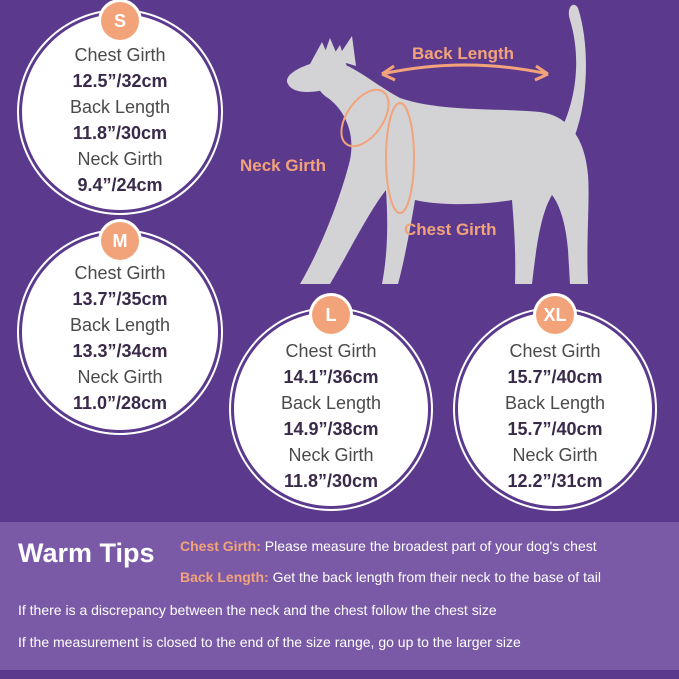  Describe the element at coordinates (283, 165) in the screenshot. I see `neck-girth-label: Neck Girth` at that location.